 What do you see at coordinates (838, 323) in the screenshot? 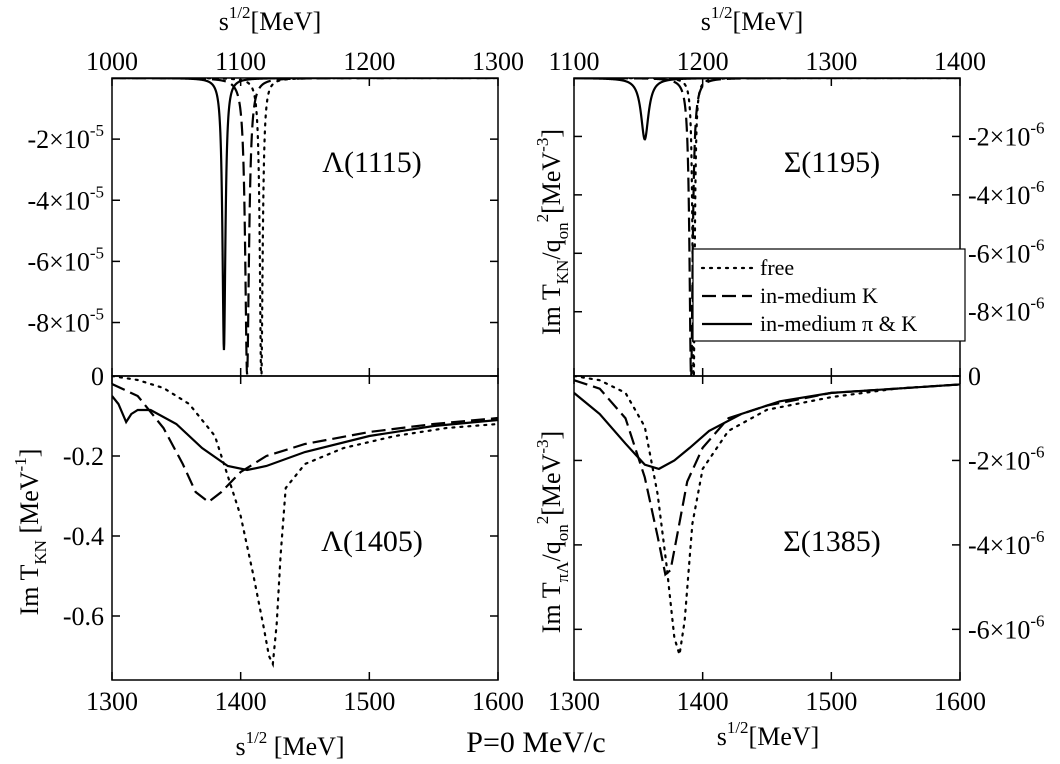
I see `legend-label-in-medium-pi-k: in-medium π & K` at bounding box center [838, 323].